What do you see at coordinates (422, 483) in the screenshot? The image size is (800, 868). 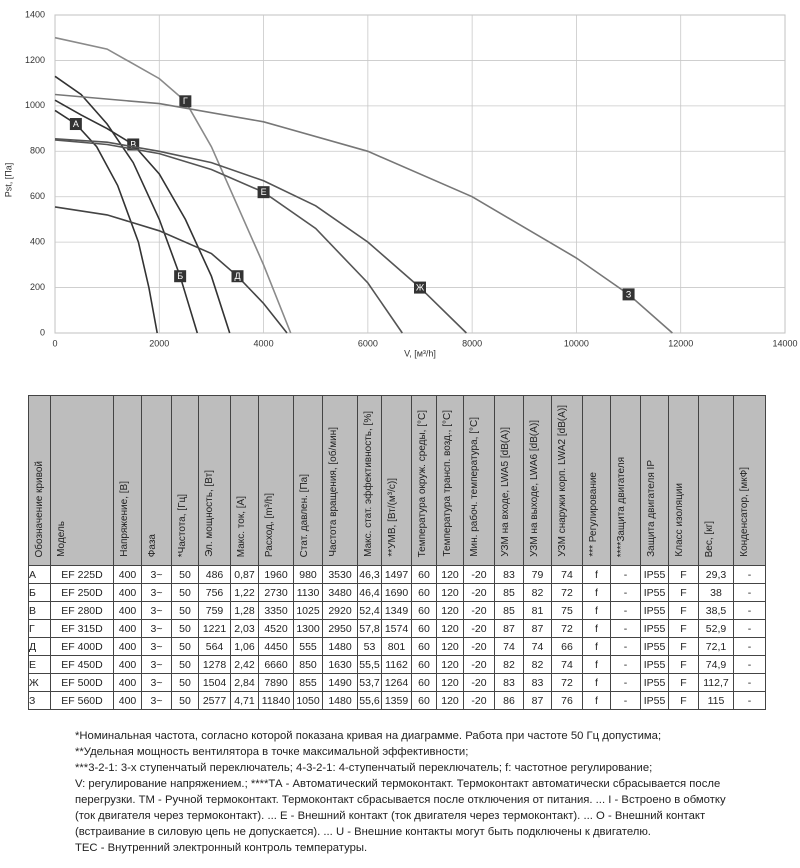 I see `column-header-text: Температура окруж. среды, [°C]` at bounding box center [422, 483].